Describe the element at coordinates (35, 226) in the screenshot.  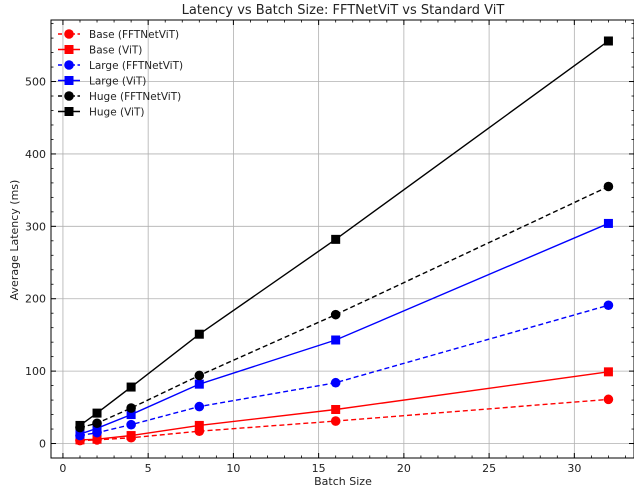
I see `y-tick-label: 300` at that location.